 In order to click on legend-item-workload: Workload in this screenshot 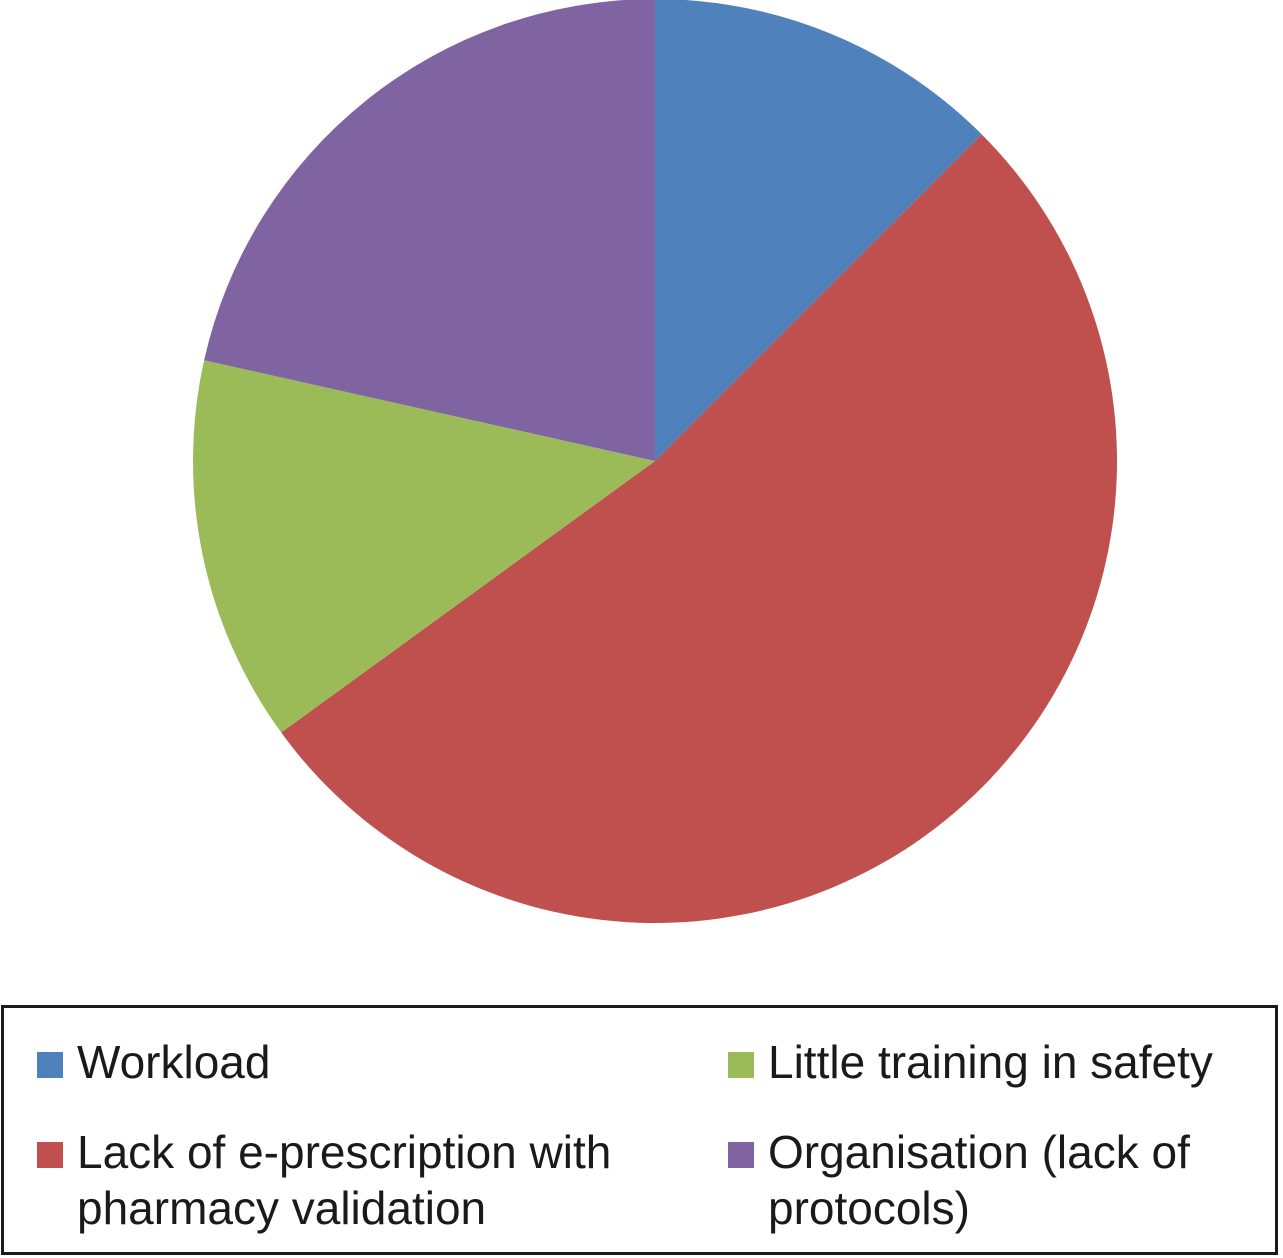, I will do `click(153, 1062)`.